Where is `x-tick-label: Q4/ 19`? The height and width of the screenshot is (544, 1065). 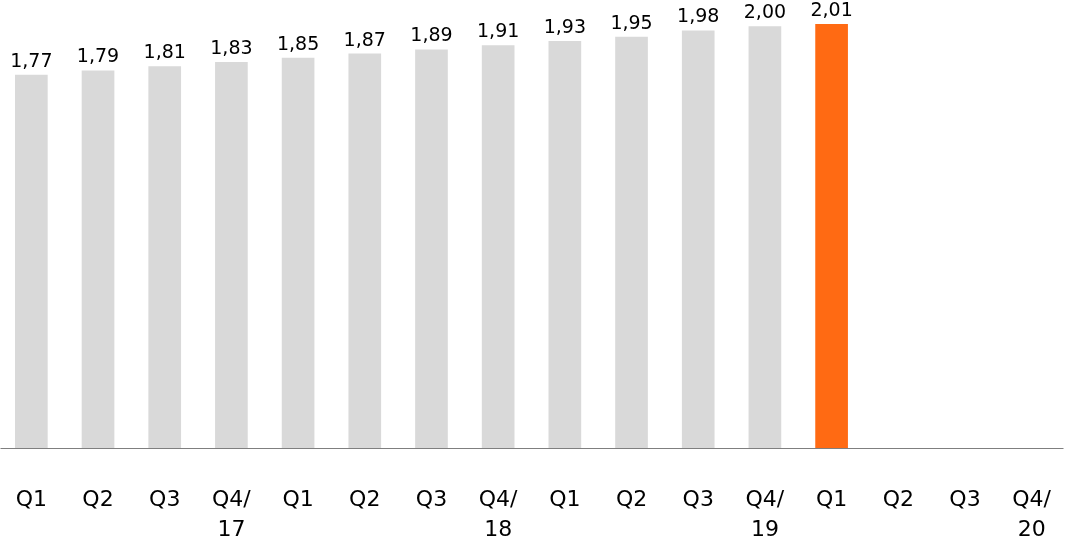 x-tick-label: Q4/ 19 is located at coordinates (765, 513).